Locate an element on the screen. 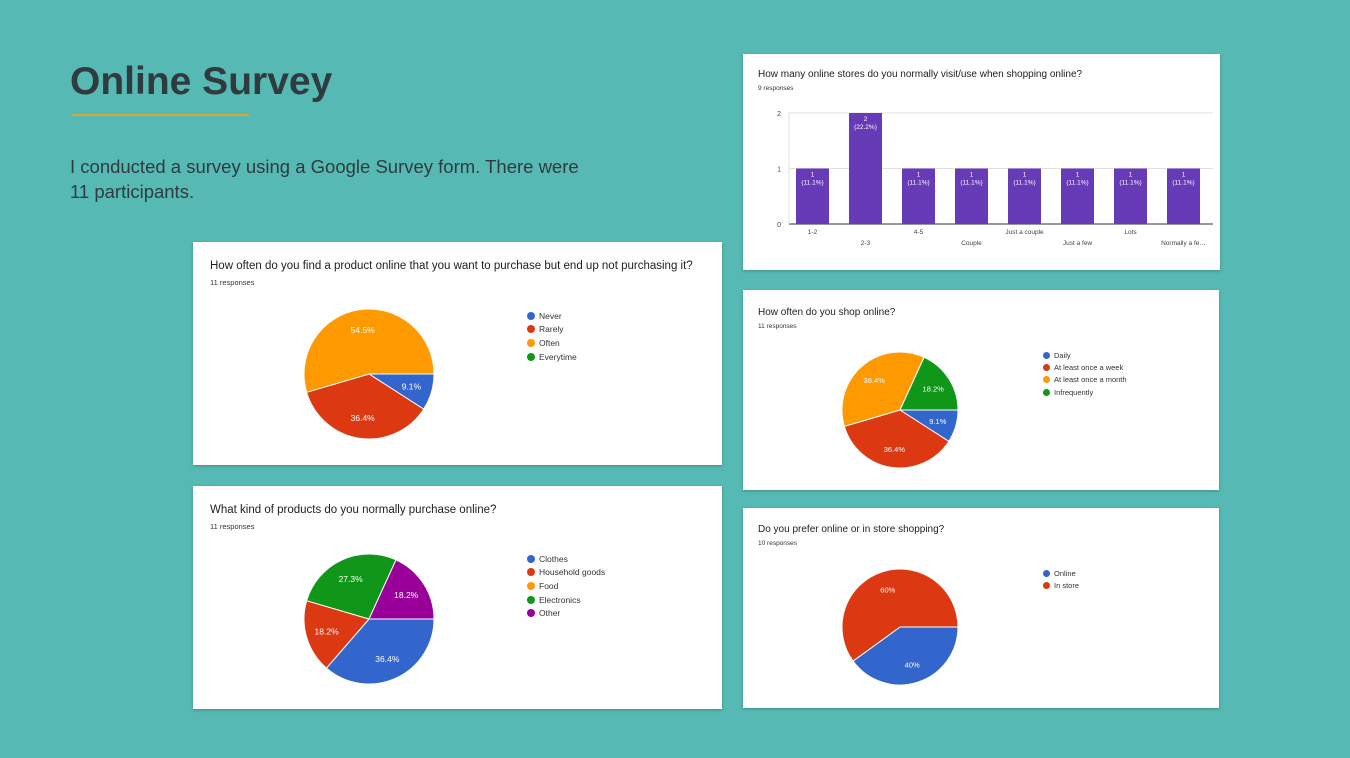 This screenshot has width=1350, height=758. legend-item: Other is located at coordinates (566, 613).